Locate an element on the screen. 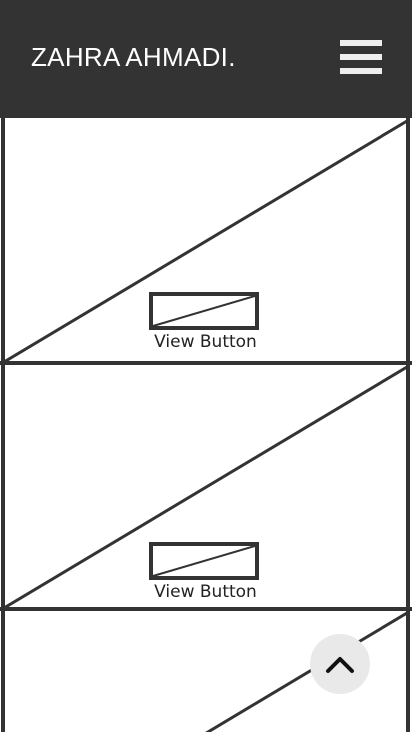 The height and width of the screenshot is (732, 412). hamburger-menu-icon is located at coordinates (361, 57).